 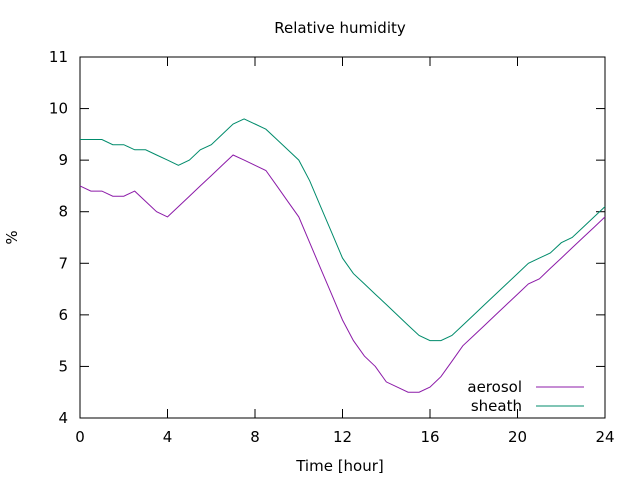 I want to click on y-tick-label: 6, so click(x=63, y=315).